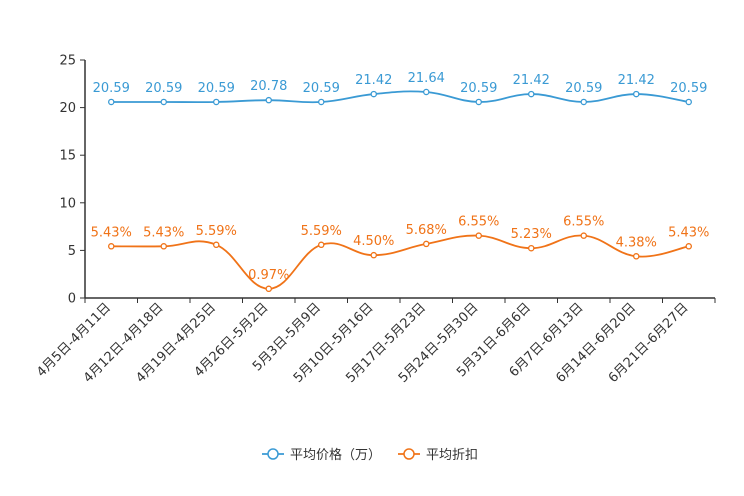  Describe the element at coordinates (67, 156) in the screenshot. I see `y-tick-label: 15` at that location.